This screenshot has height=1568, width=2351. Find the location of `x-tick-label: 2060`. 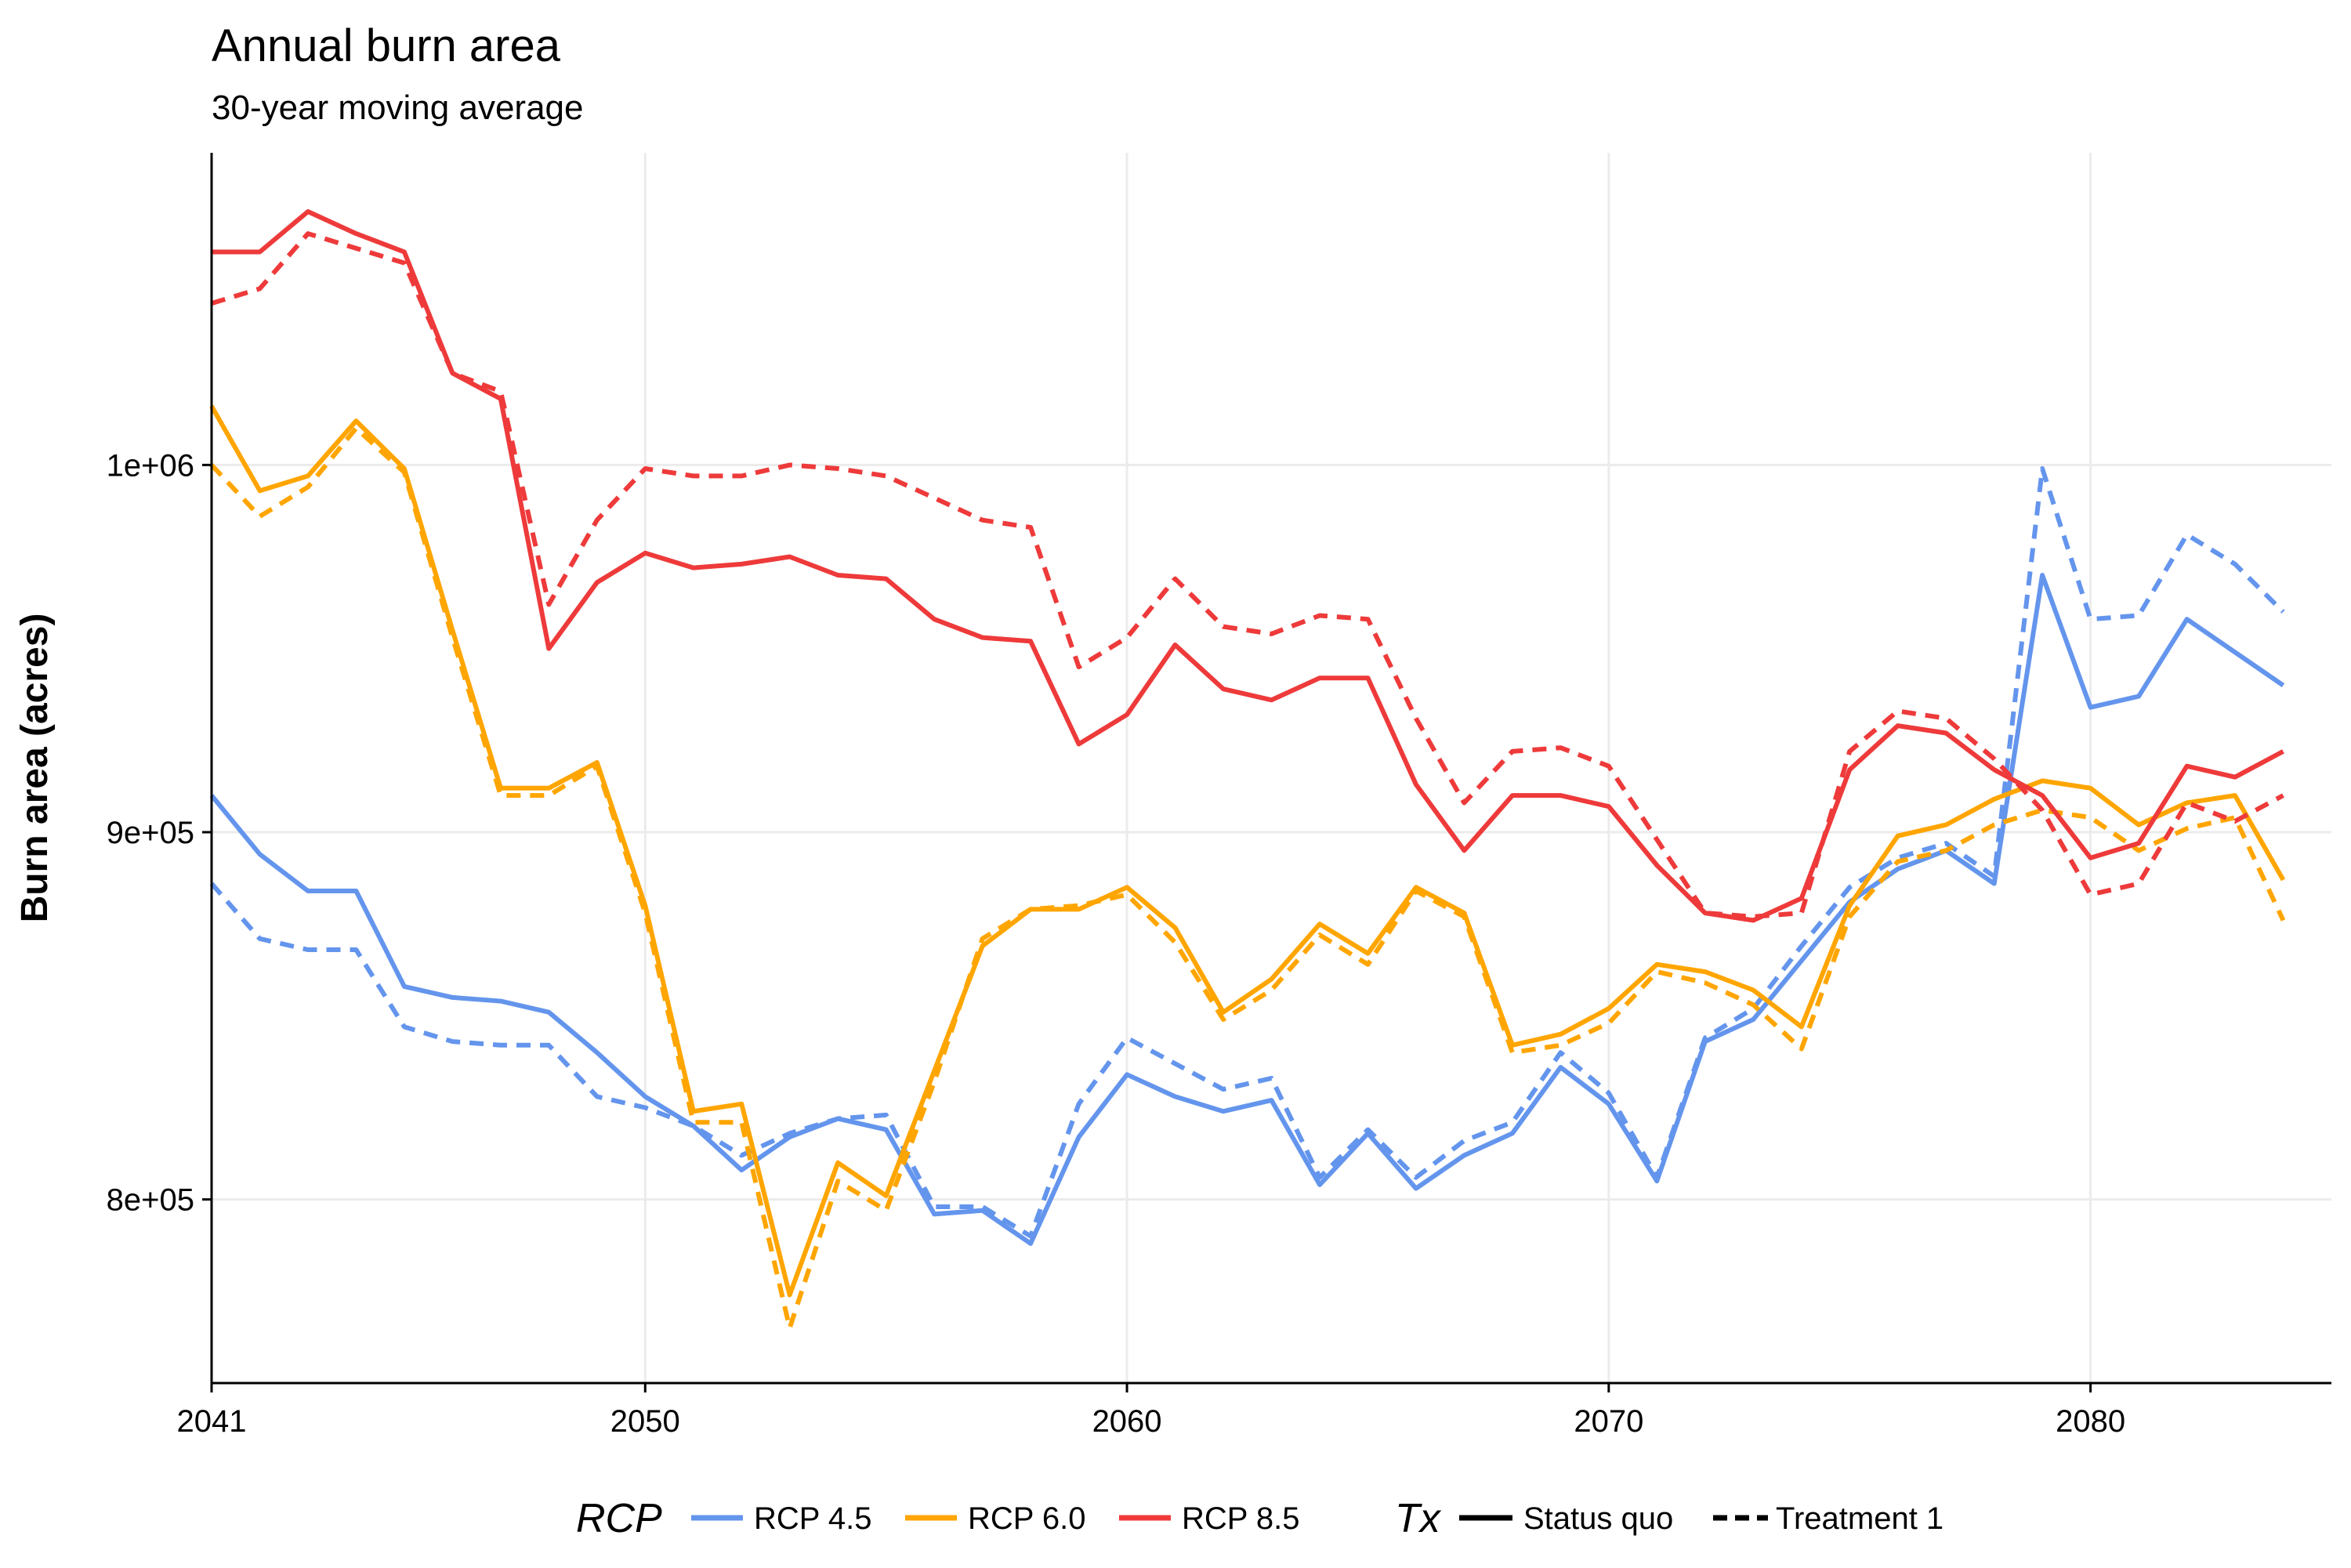

x-tick-label: 2060 is located at coordinates (1127, 1421).